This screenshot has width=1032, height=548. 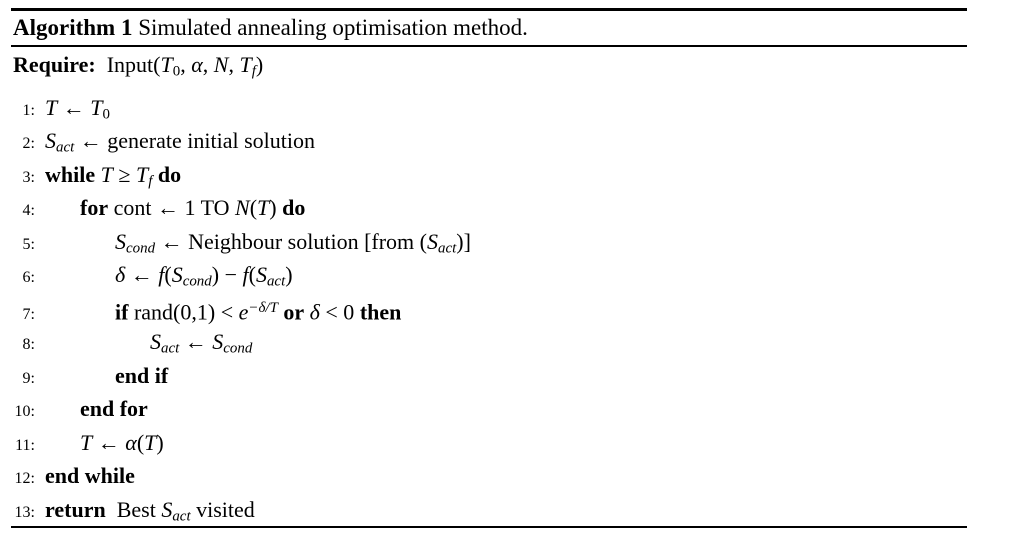 I want to click on text-segment: δ, so click(x=120, y=275).